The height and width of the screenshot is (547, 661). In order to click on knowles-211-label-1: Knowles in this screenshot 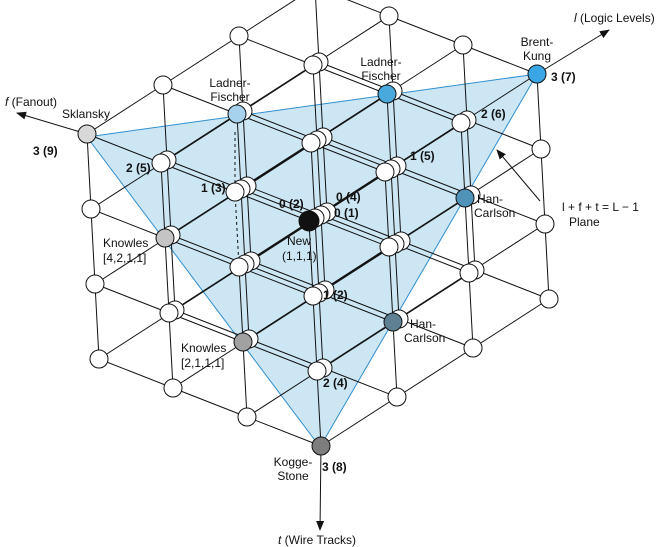, I will do `click(203, 348)`.